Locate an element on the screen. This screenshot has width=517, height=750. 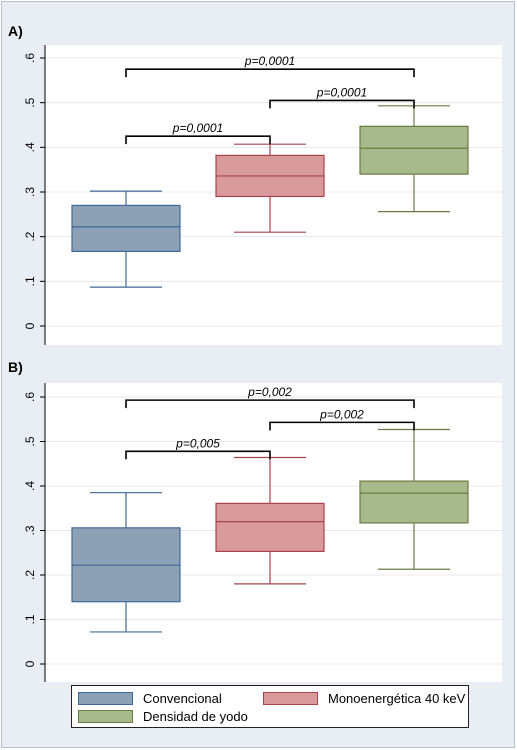
legend-item-monoenergetica: Monoenergética 40 keV is located at coordinates (364, 698).